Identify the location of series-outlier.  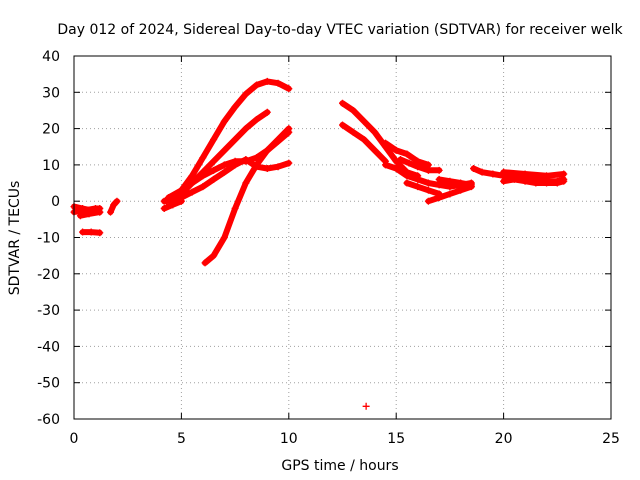
(366, 406).